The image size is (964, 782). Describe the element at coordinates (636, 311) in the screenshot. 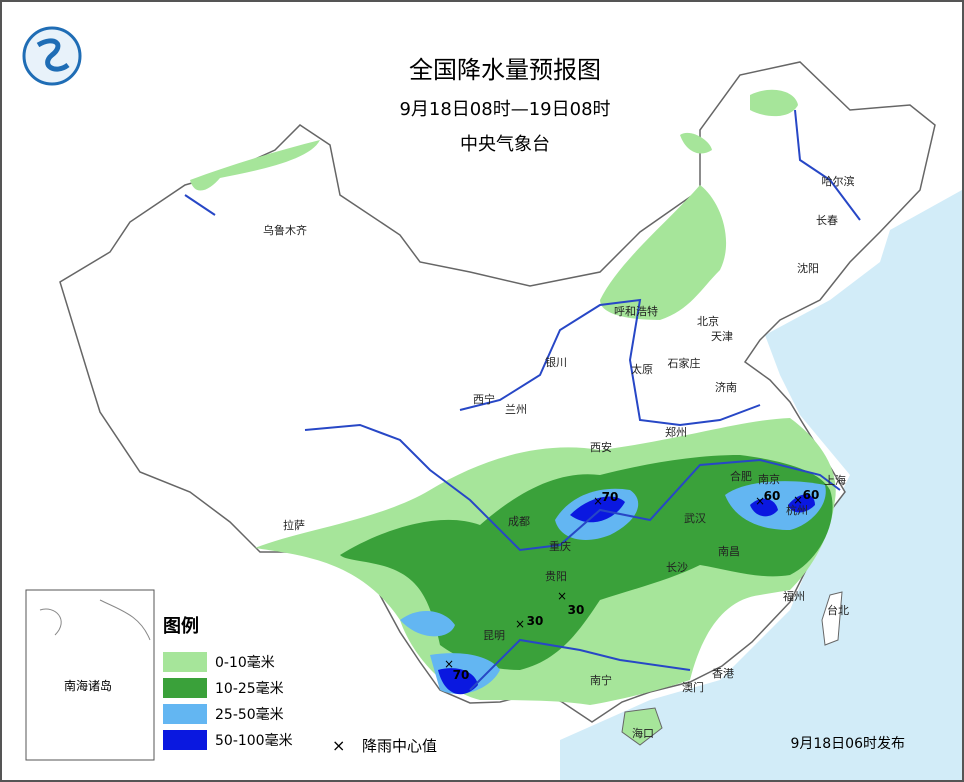

I see `city-label: 呼和浩特` at that location.